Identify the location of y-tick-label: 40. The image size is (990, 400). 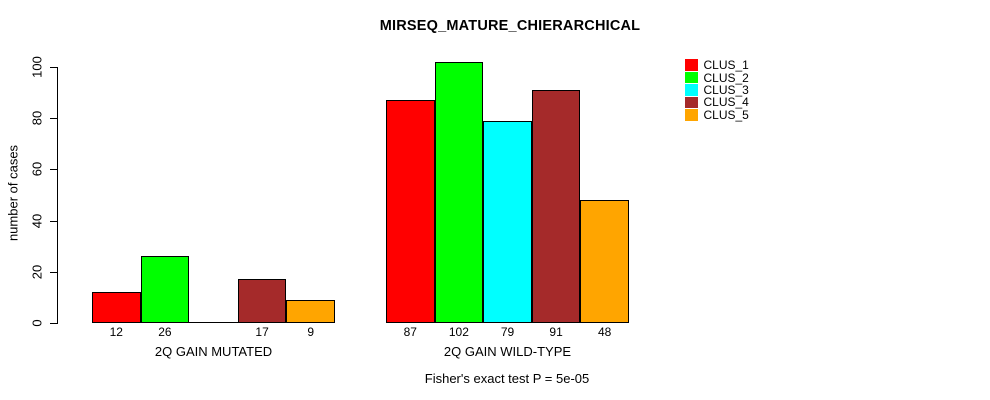
(37, 221).